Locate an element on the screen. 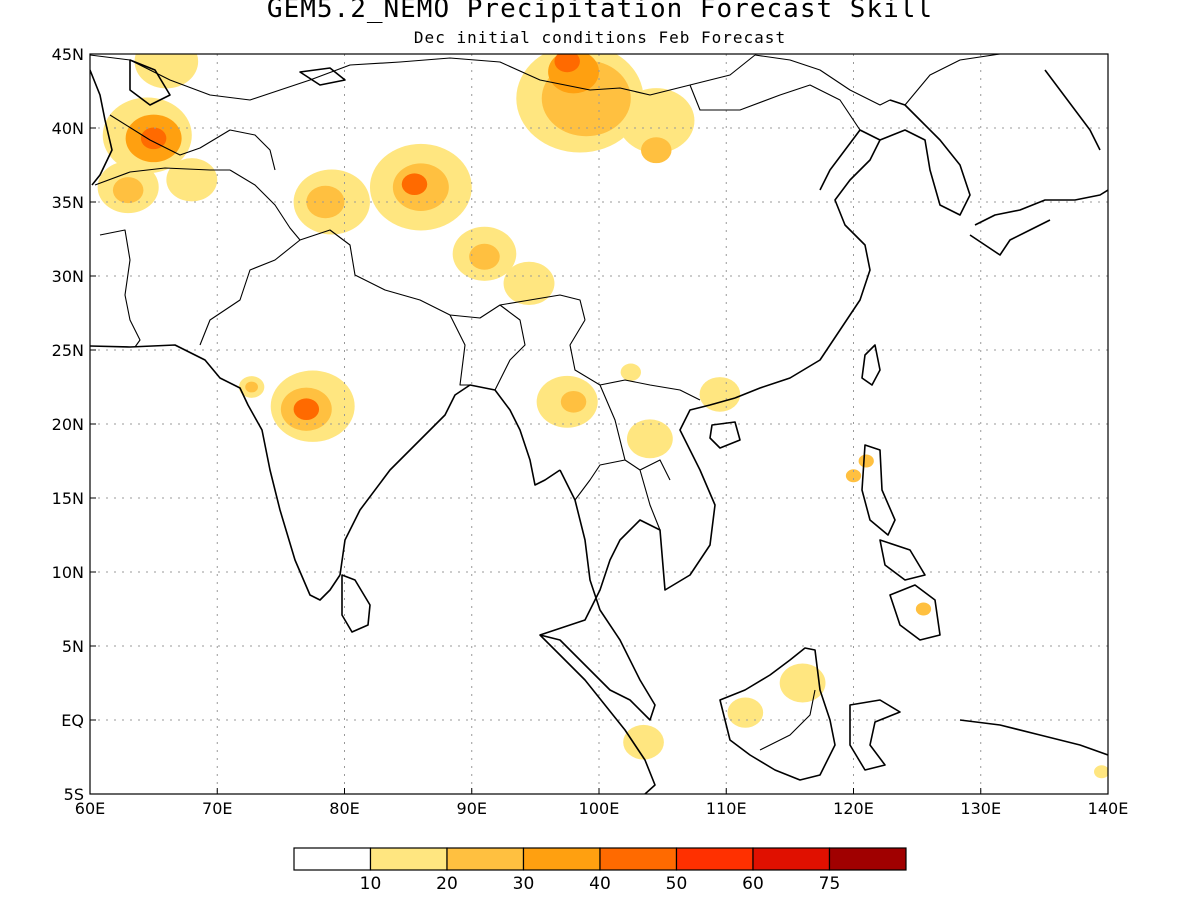  balkhash is located at coordinates (322, 76).